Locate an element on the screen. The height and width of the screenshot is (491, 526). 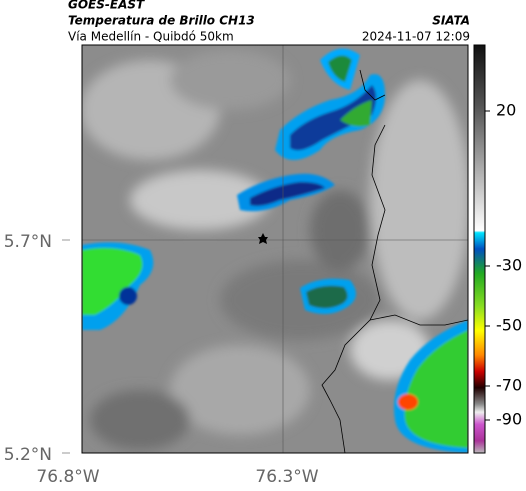
colorbar-label: -50 is located at coordinates (509, 325).